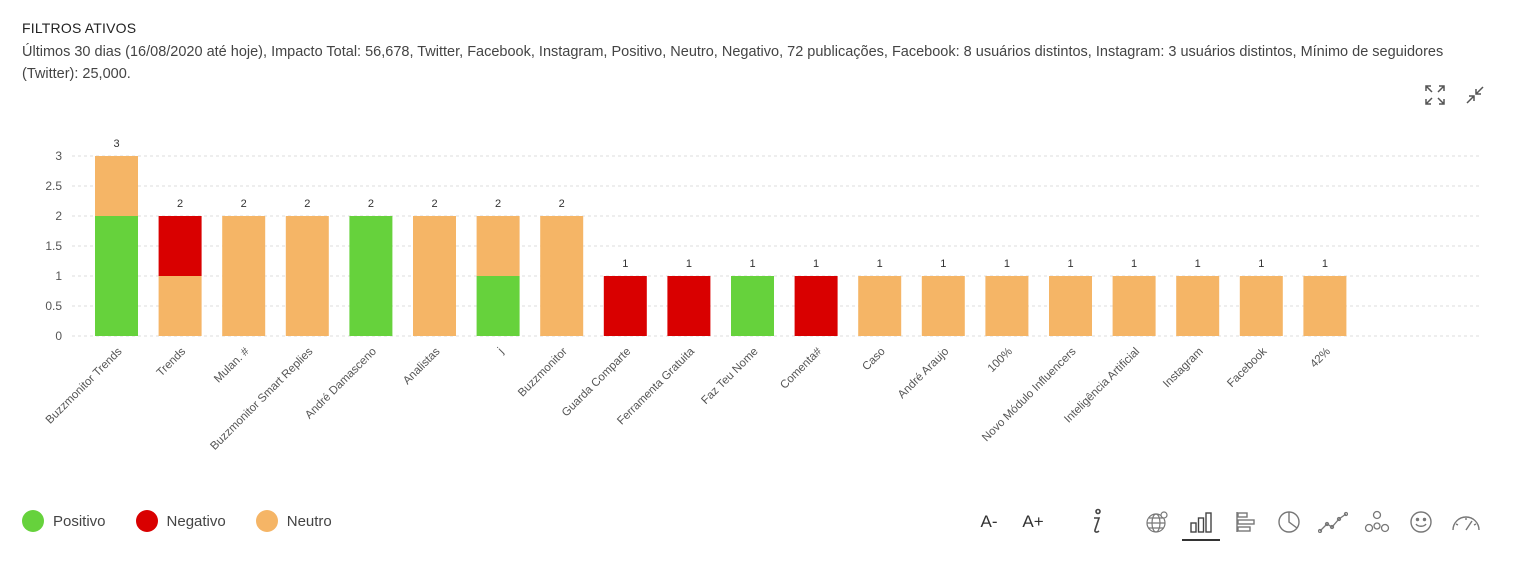 This screenshot has width=1518, height=566. What do you see at coordinates (597, 383) in the screenshot?
I see `x-category-label: Guarda Comparte` at bounding box center [597, 383].